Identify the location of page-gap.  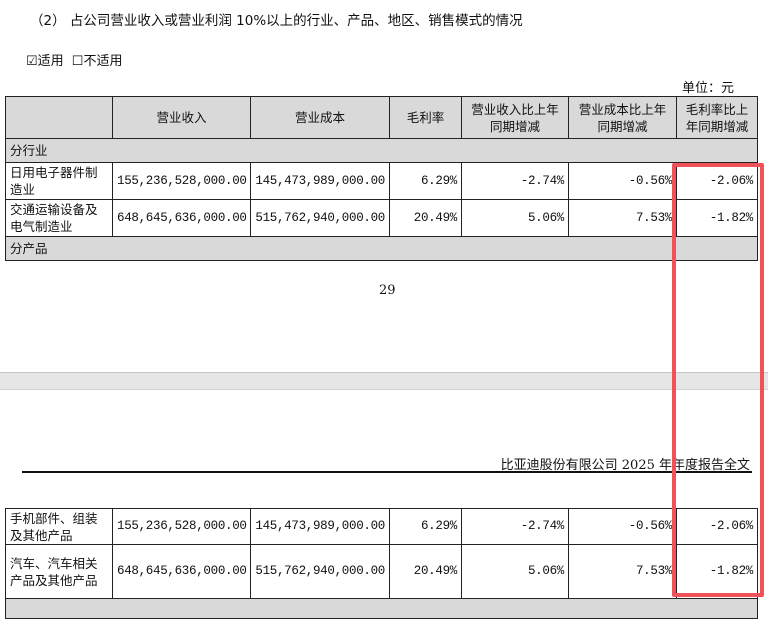
(384, 381).